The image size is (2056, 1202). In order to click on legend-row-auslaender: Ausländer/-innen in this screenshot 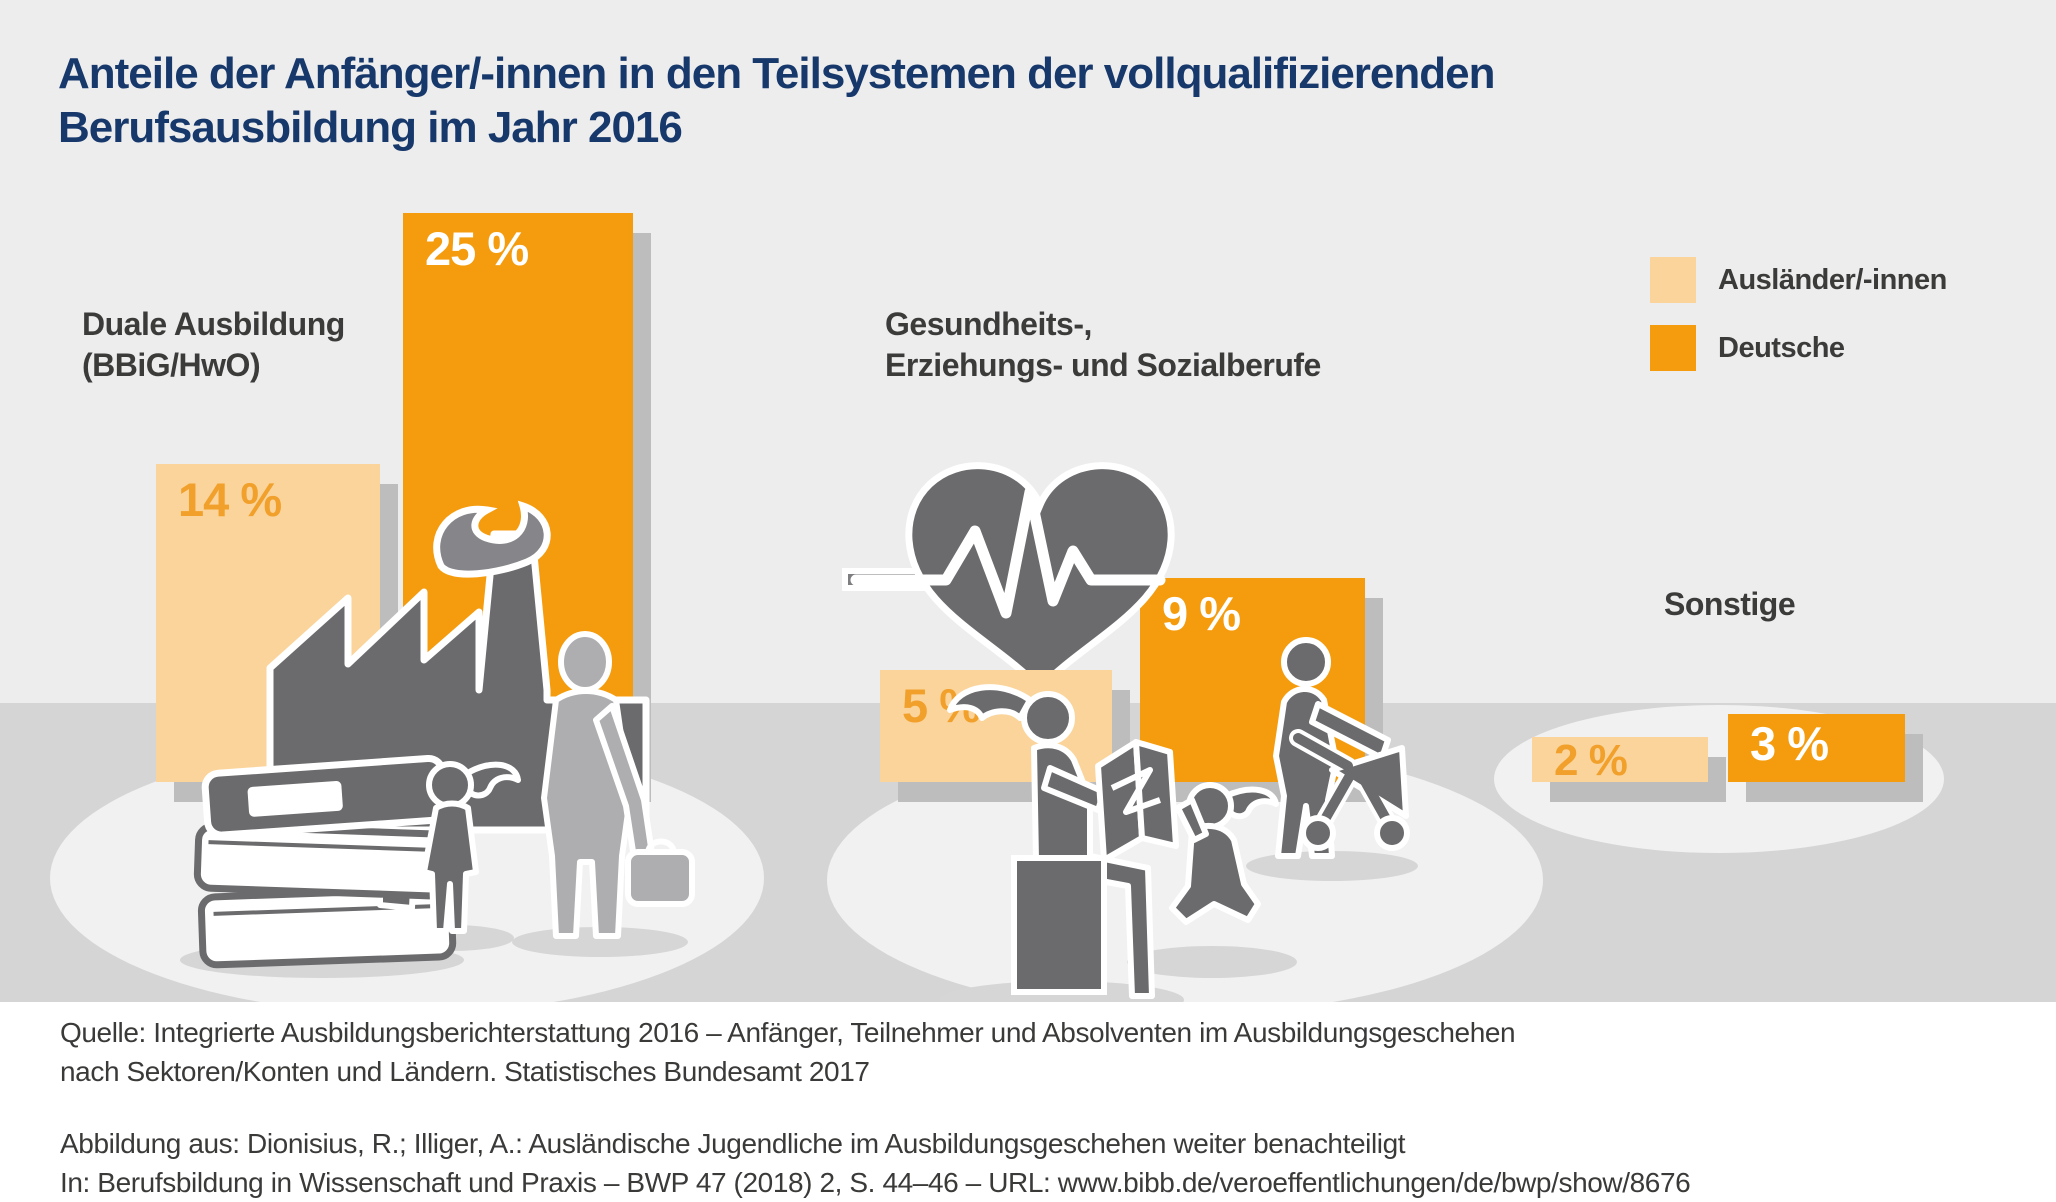, I will do `click(1798, 280)`.